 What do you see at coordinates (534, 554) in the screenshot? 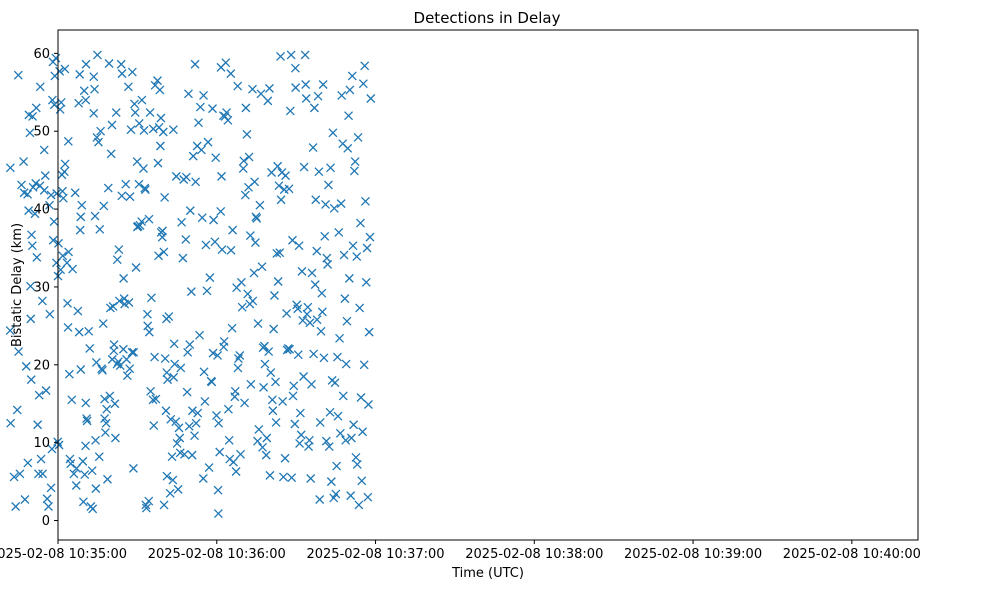
I see `x-tick-label: 2025-02-08 10:38:00` at bounding box center [534, 554].